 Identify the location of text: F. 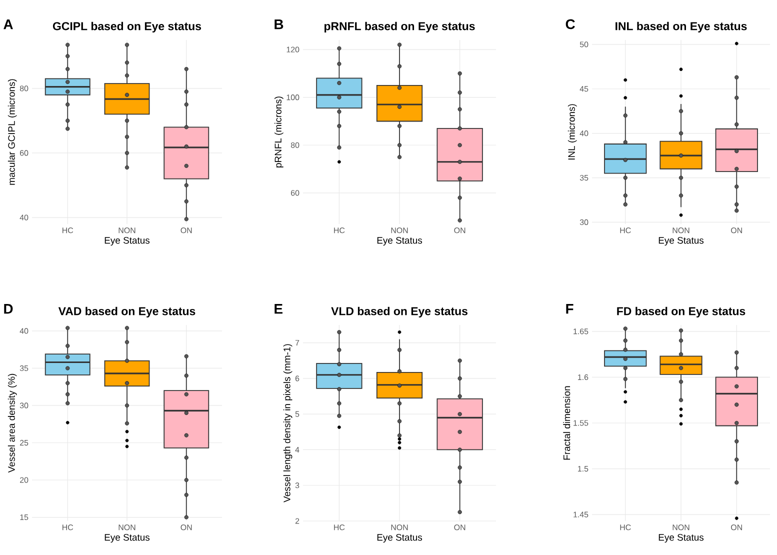
(570, 309).